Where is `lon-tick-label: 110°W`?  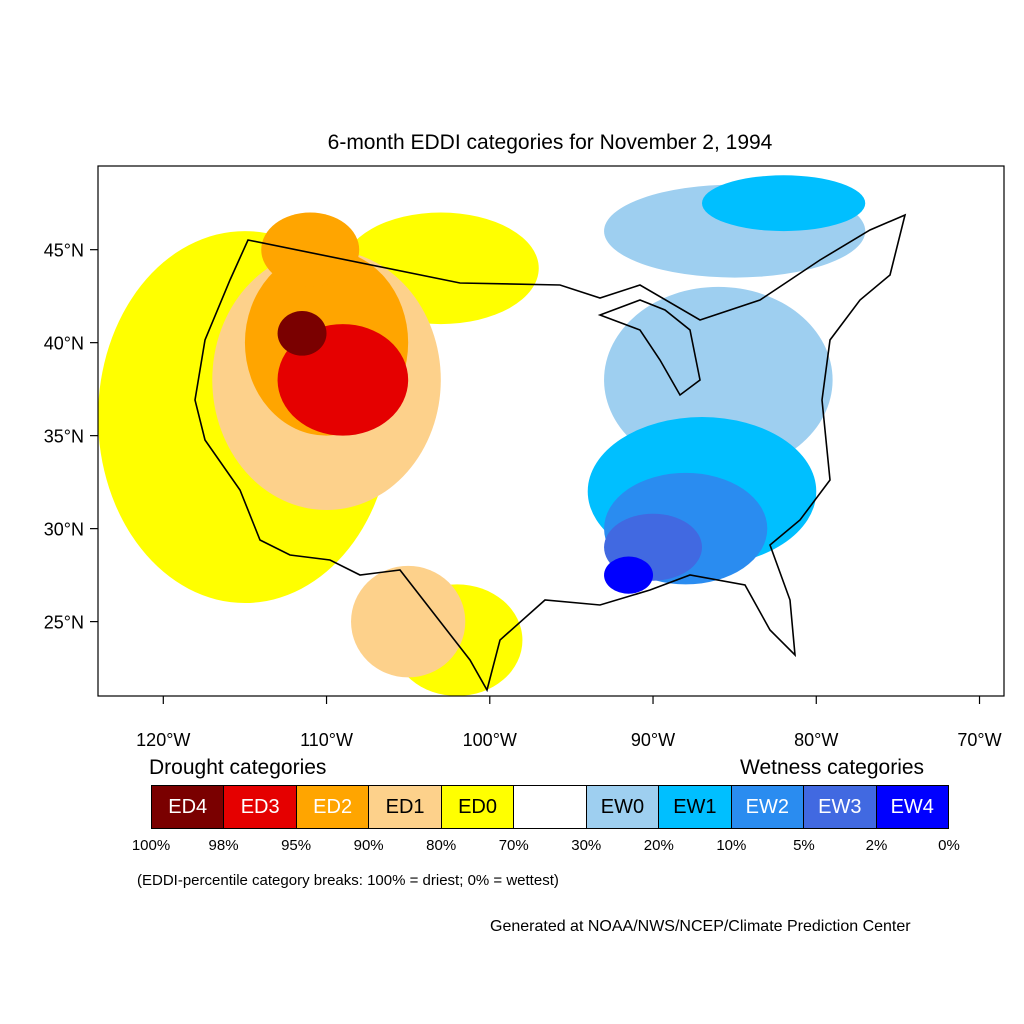 lon-tick-label: 110°W is located at coordinates (326, 740).